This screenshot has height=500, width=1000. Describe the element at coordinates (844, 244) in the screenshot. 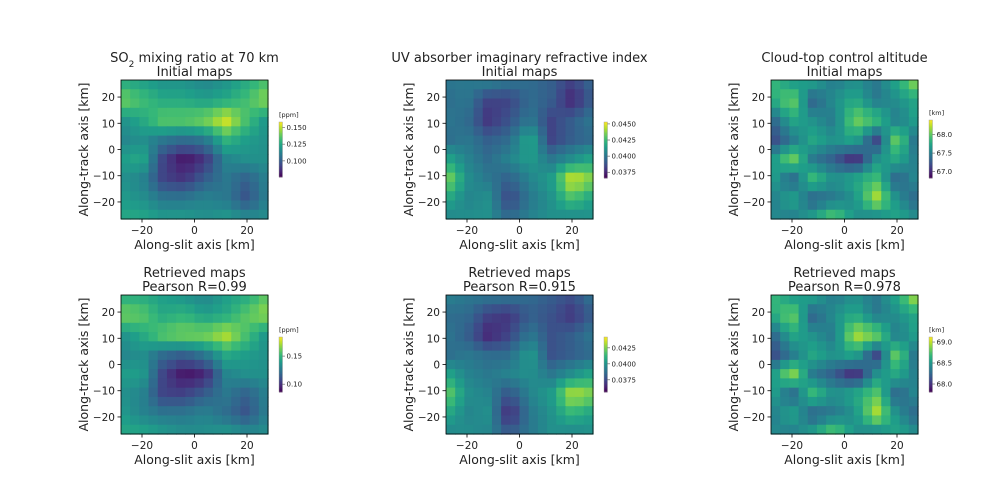

I see `x-axis-label: Along-slit axis [km]` at that location.